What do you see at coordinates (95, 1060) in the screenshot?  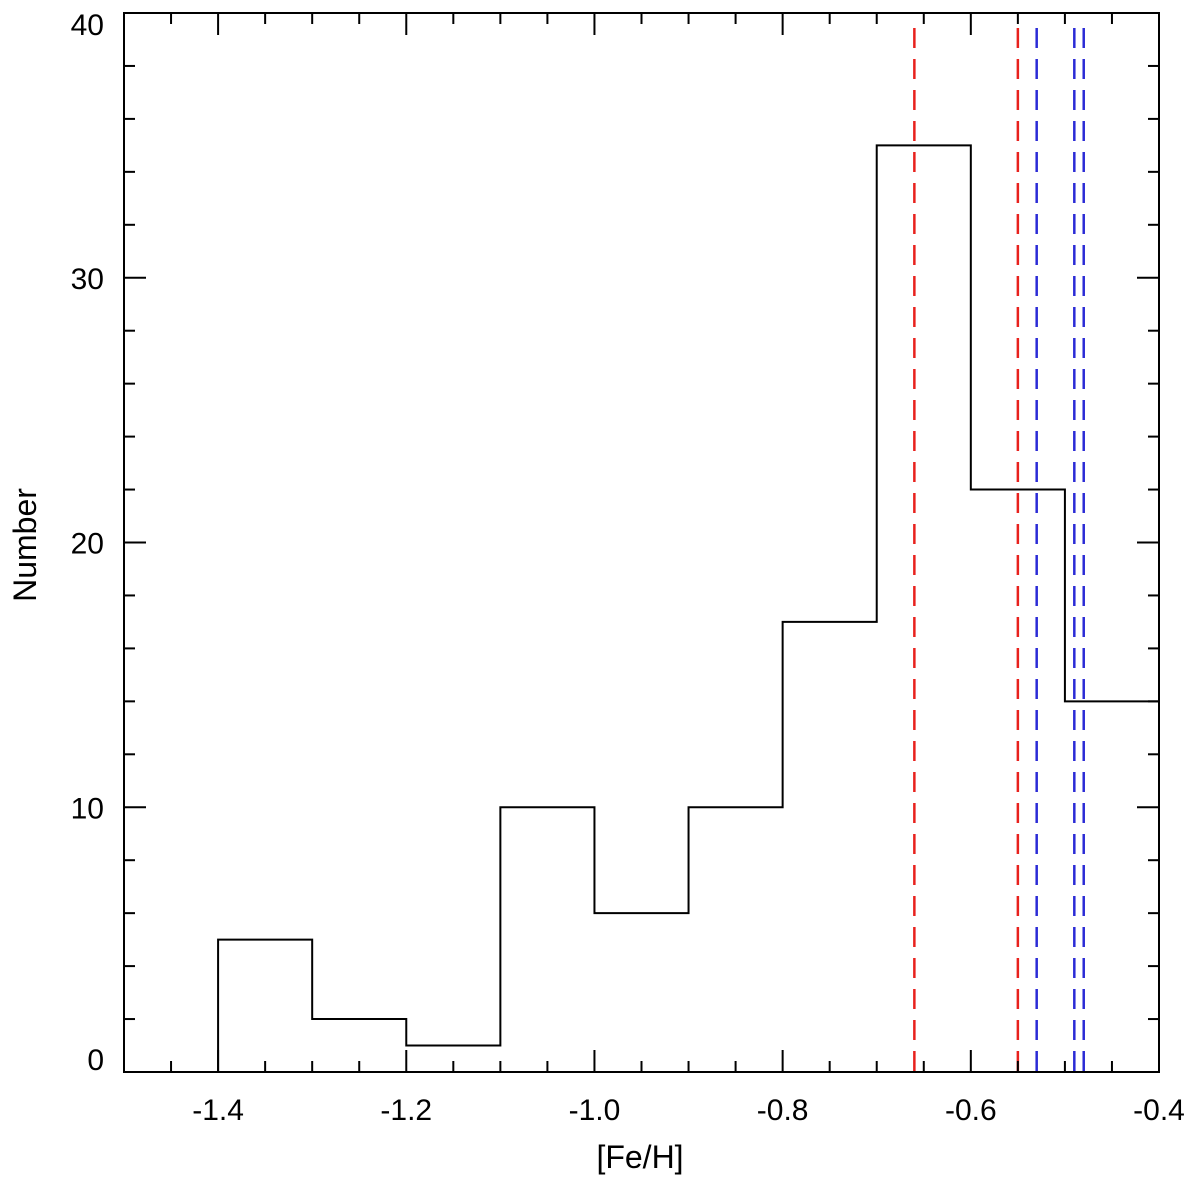 I see `y-tick-label: 0` at bounding box center [95, 1060].